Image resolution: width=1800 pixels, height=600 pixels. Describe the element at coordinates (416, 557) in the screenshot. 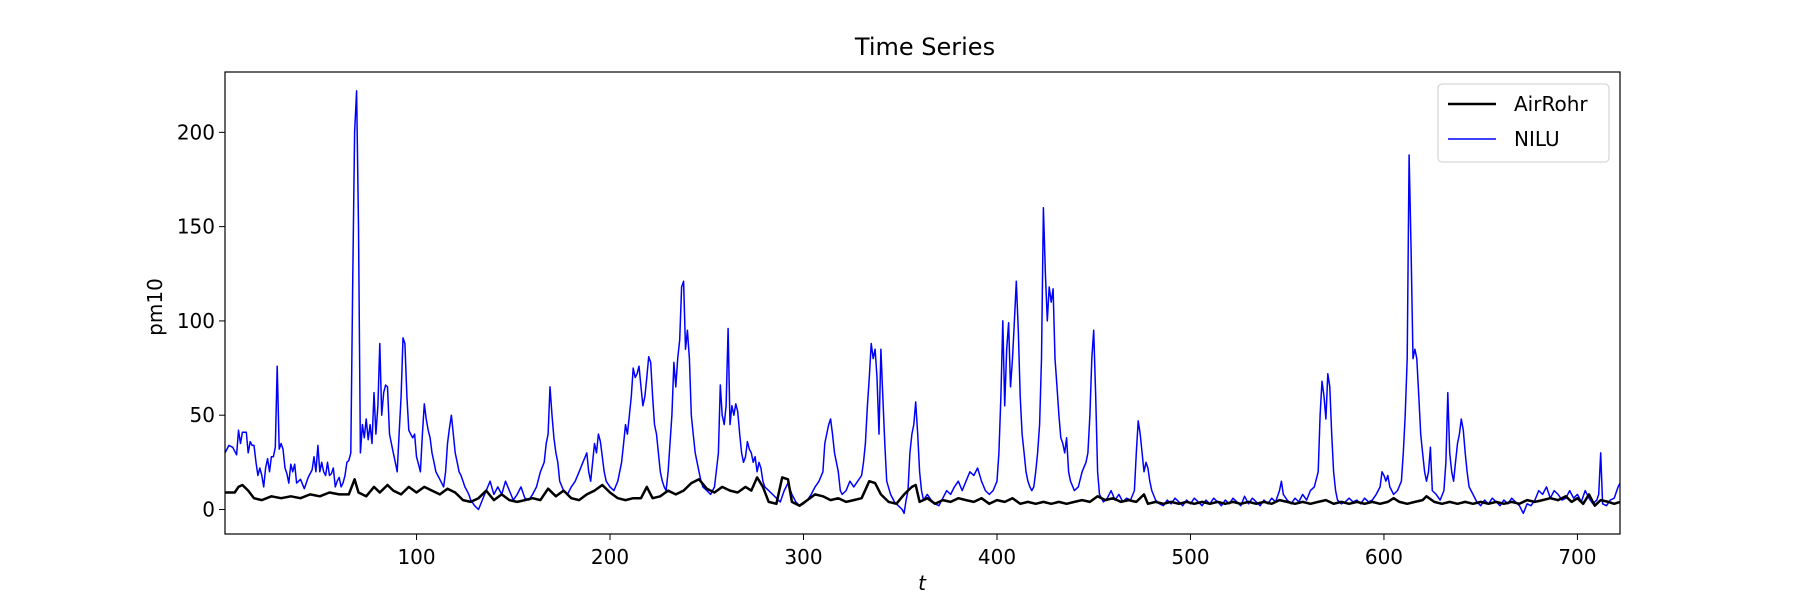

I see `x-tick-label: 100` at that location.